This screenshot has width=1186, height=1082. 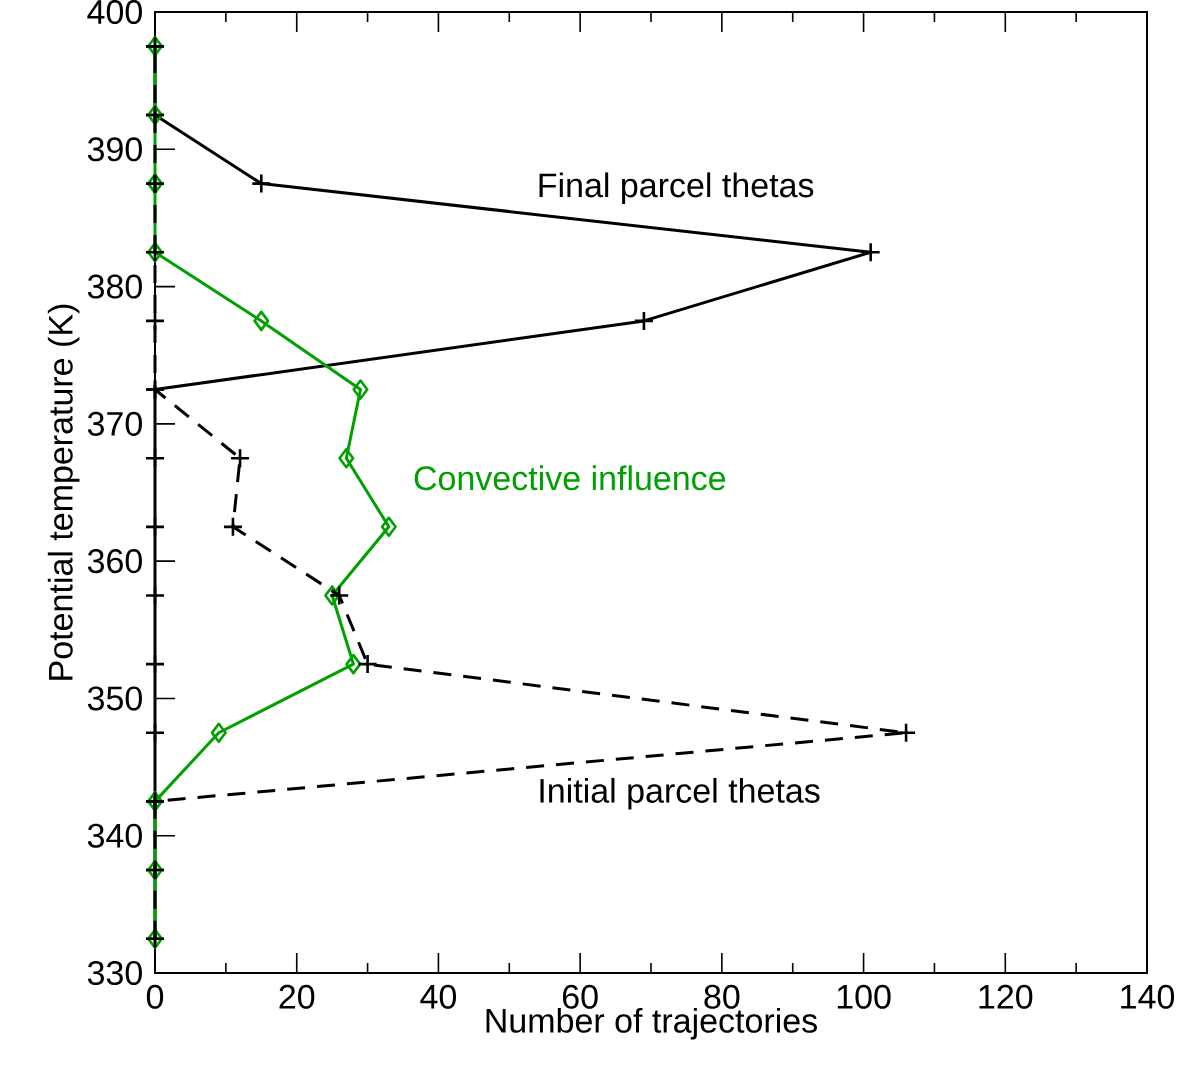 I want to click on y-tick-label: 340, so click(x=114, y=835).